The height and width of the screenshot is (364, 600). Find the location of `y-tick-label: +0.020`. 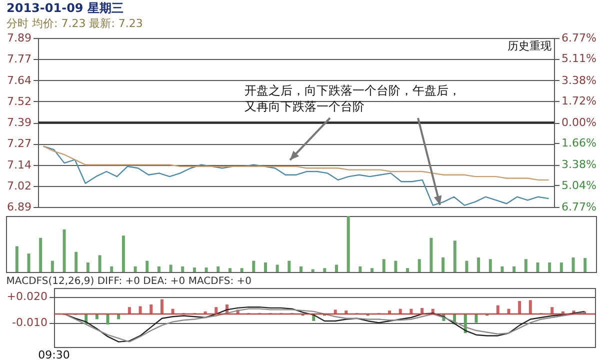

y-tick-label: +0.020 is located at coordinates (27, 297).